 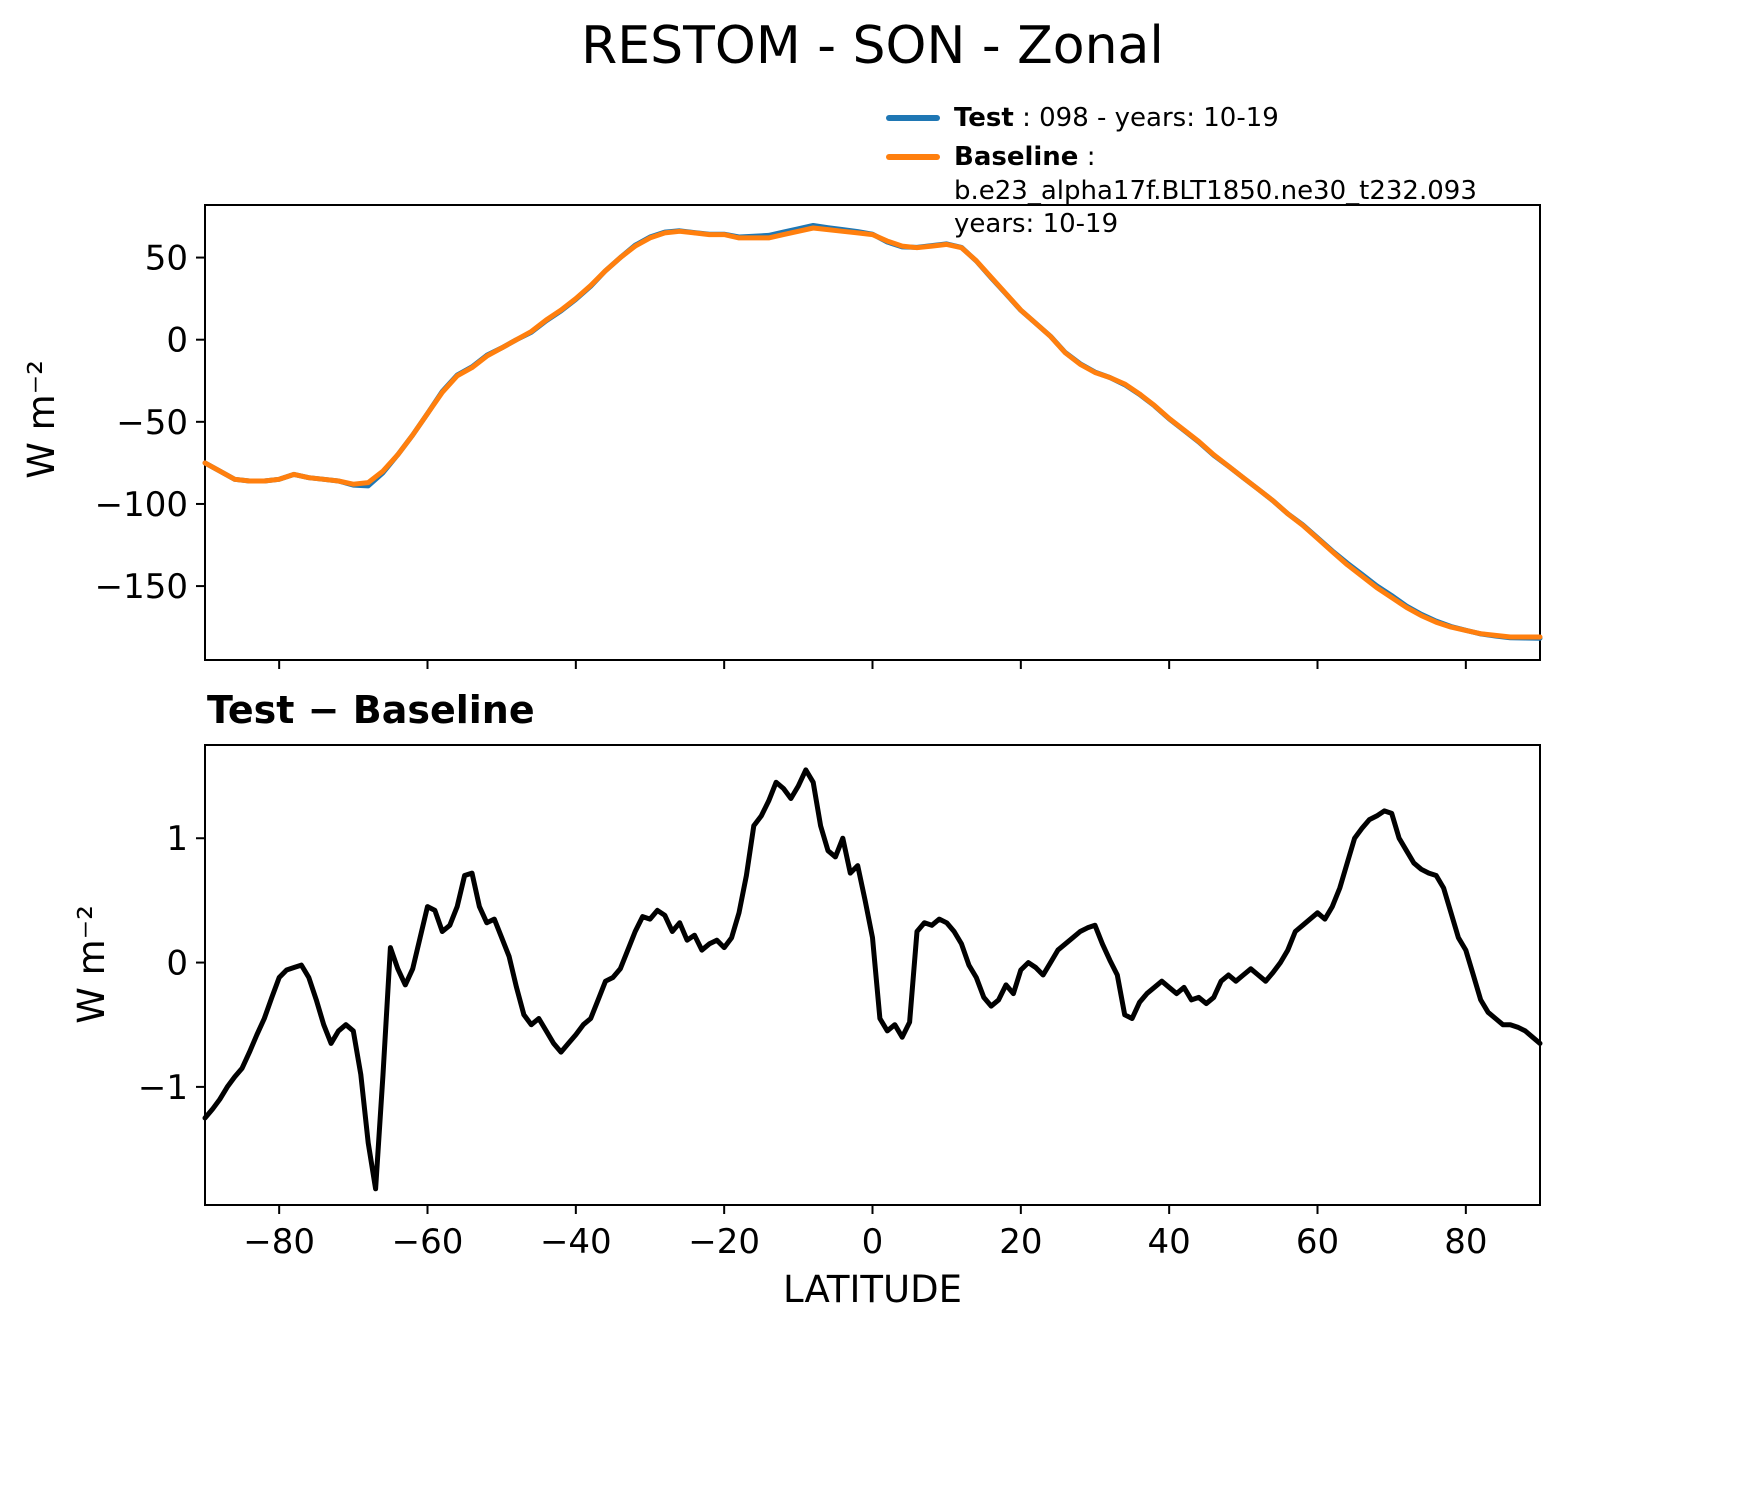 What do you see at coordinates (1317, 1242) in the screenshot?
I see `x-tick-label: 60` at bounding box center [1317, 1242].